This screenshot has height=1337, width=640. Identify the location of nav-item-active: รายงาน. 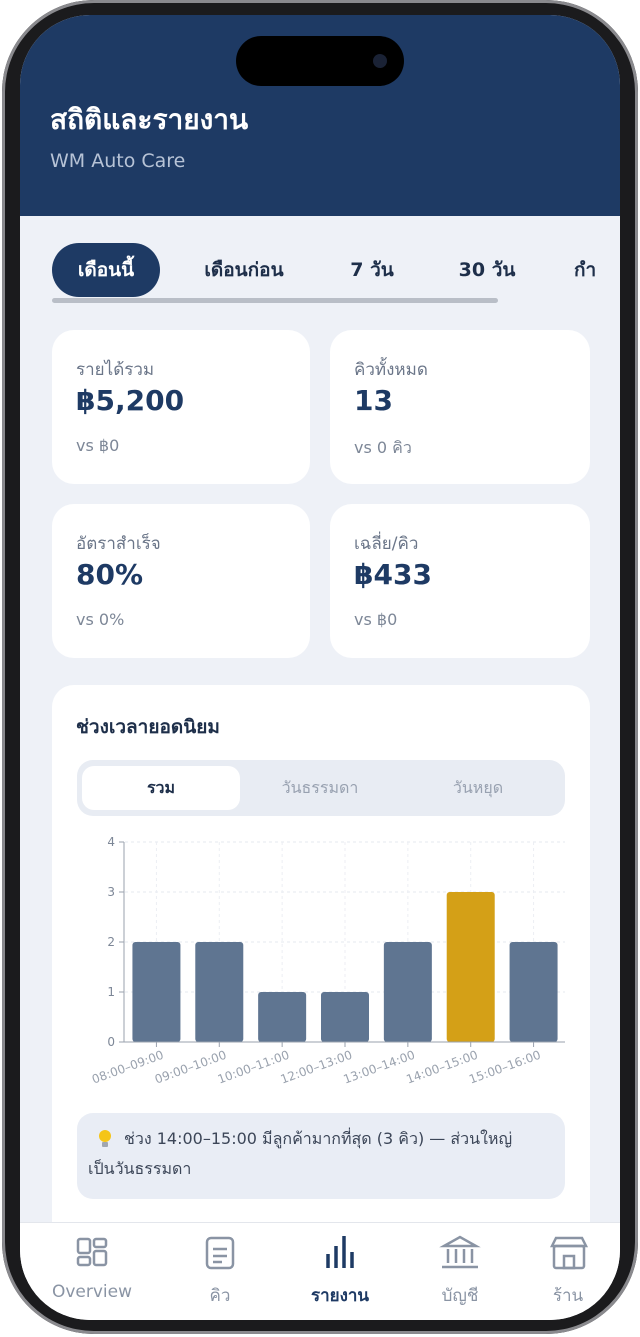
(340, 1296).